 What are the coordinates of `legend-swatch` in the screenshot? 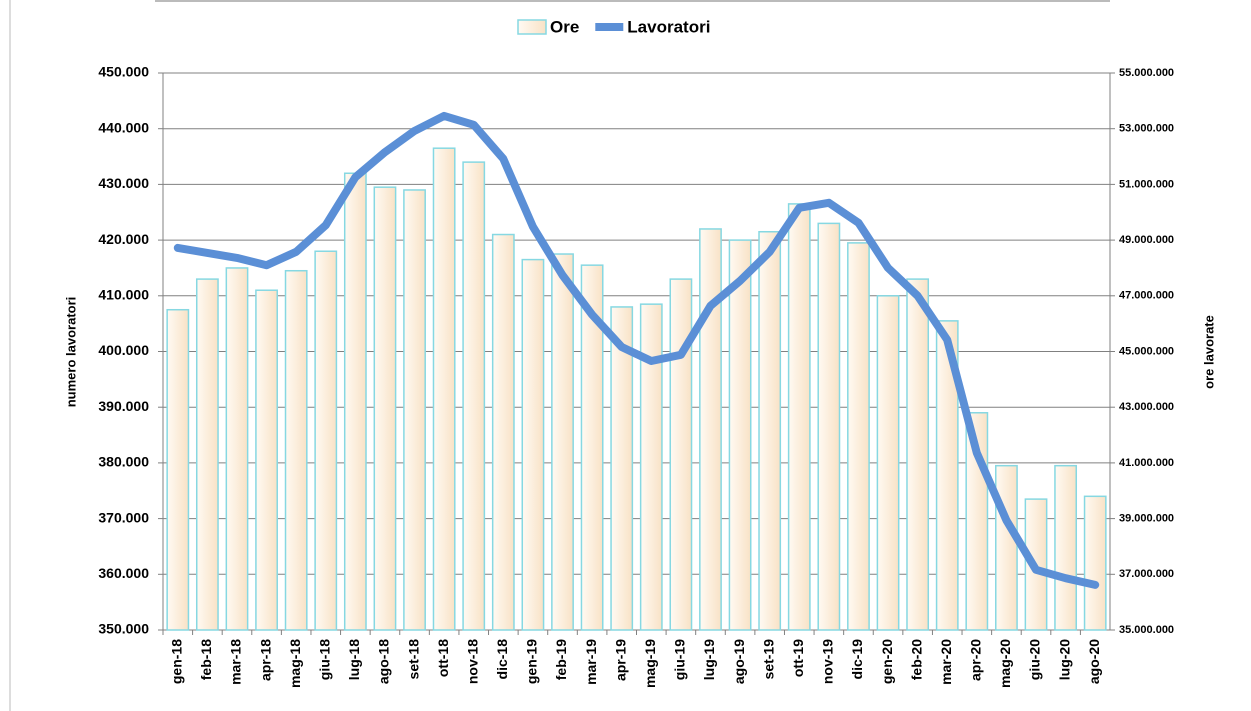 It's located at (532, 27).